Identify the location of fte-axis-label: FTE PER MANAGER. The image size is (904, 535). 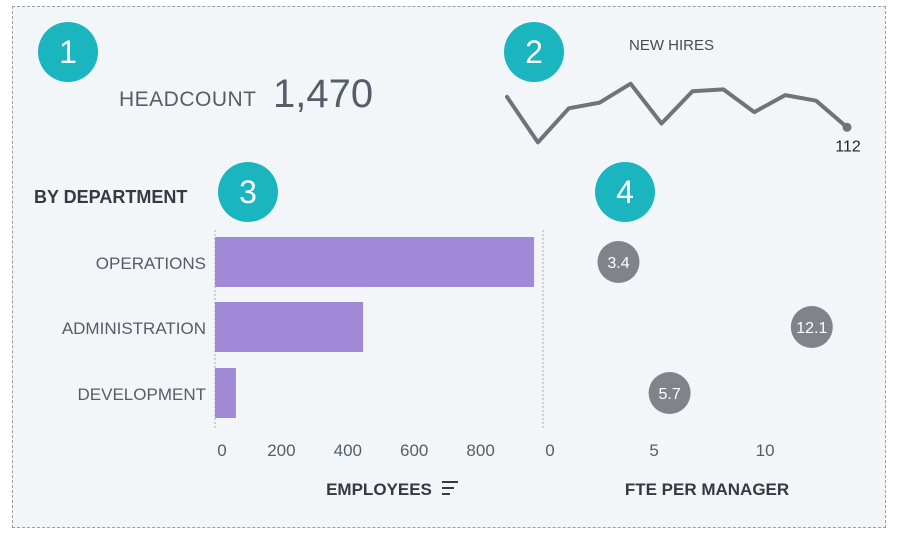
(707, 489).